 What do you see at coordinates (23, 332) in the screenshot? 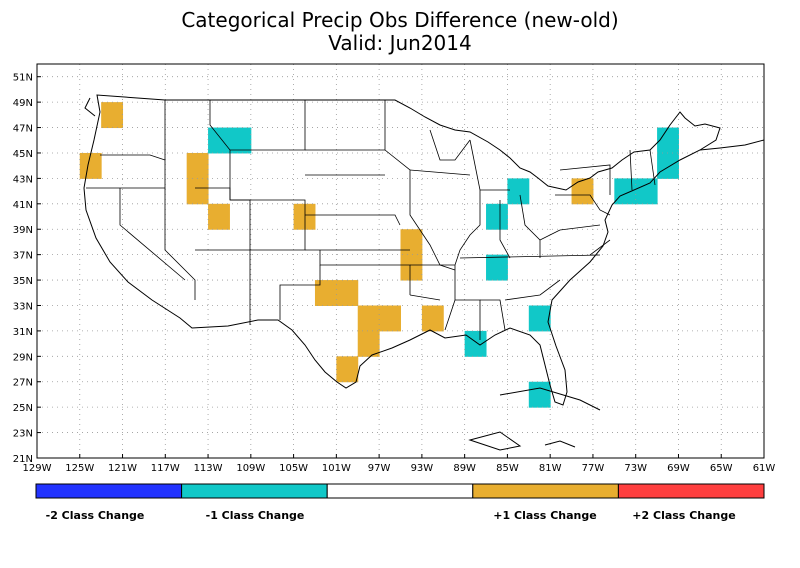
I see `lat-tick-label: 31N` at bounding box center [23, 332].